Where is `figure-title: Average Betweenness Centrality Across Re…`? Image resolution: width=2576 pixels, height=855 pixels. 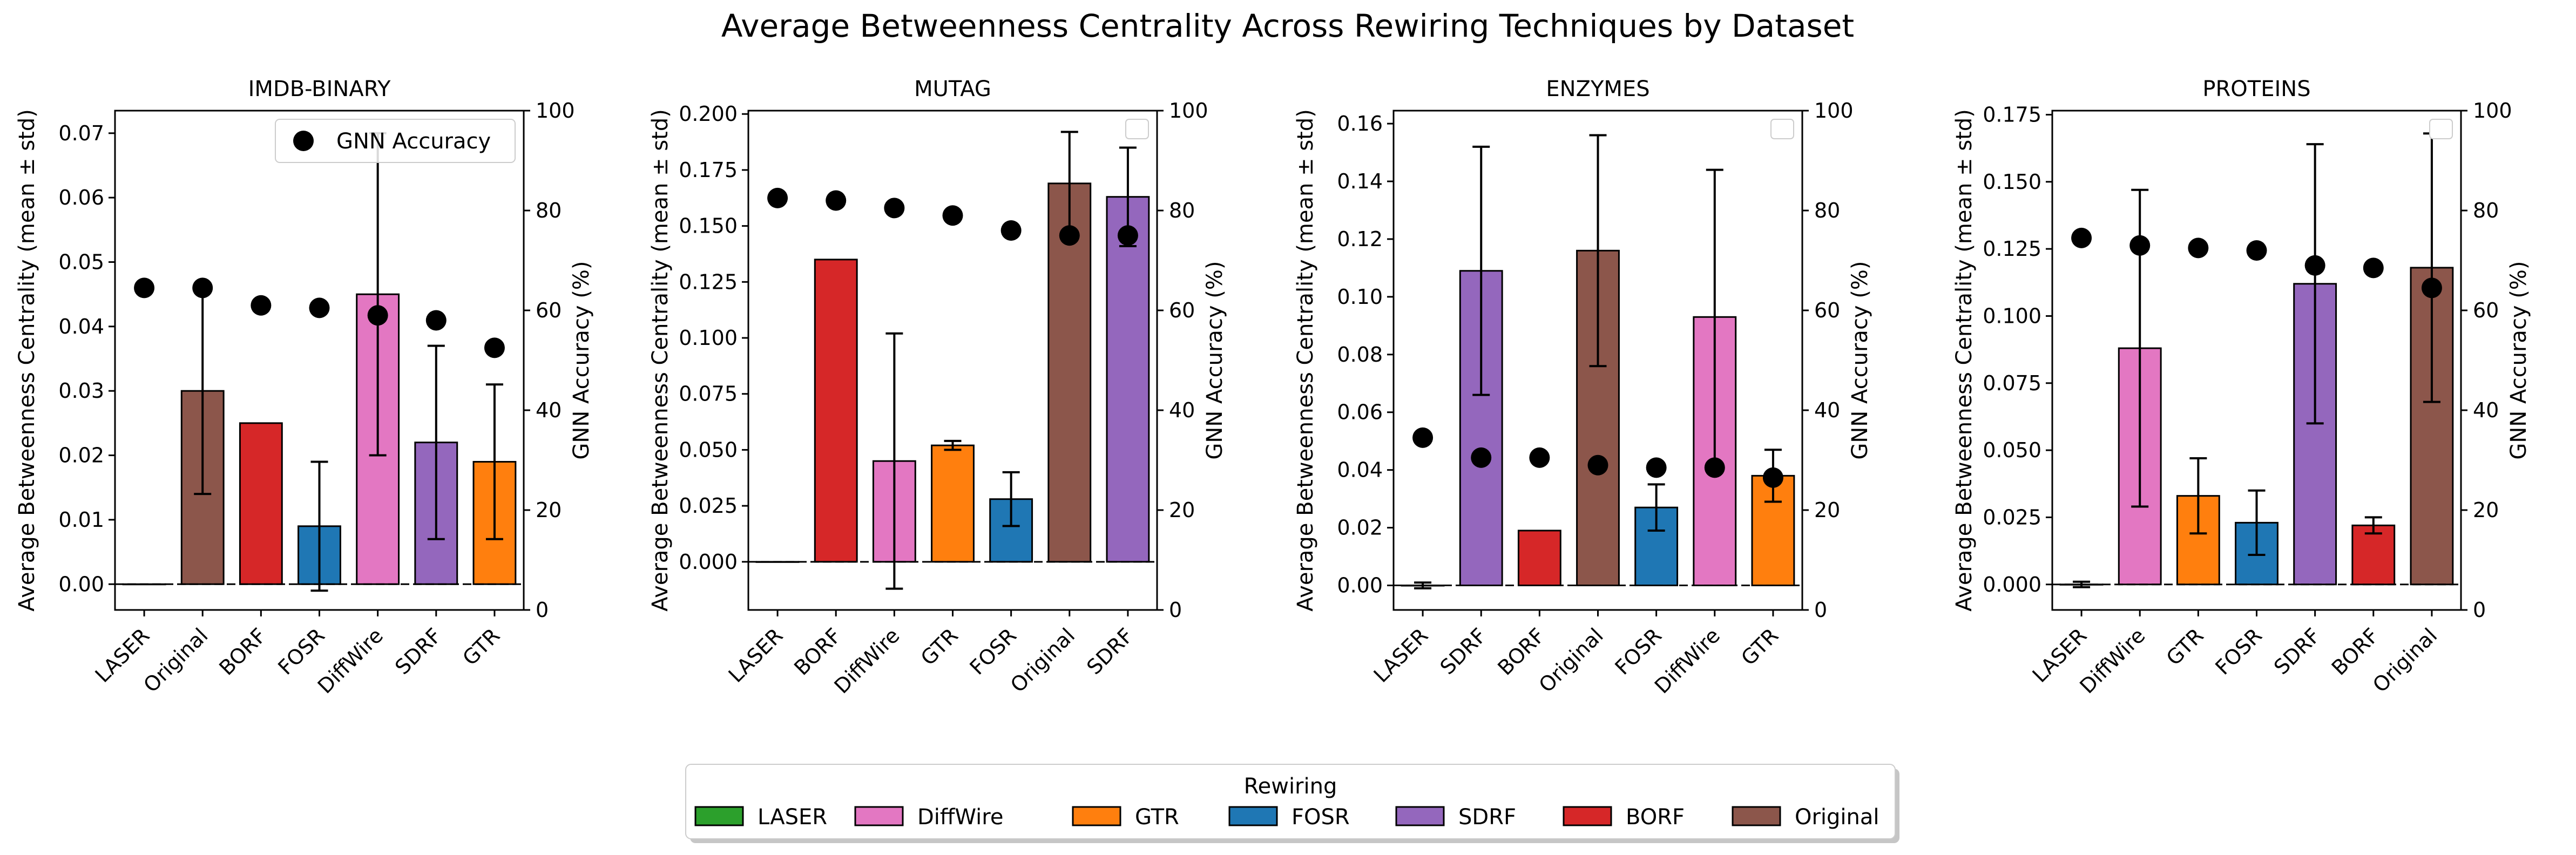 figure-title: Average Betweenness Centrality Across Re… is located at coordinates (1287, 26).